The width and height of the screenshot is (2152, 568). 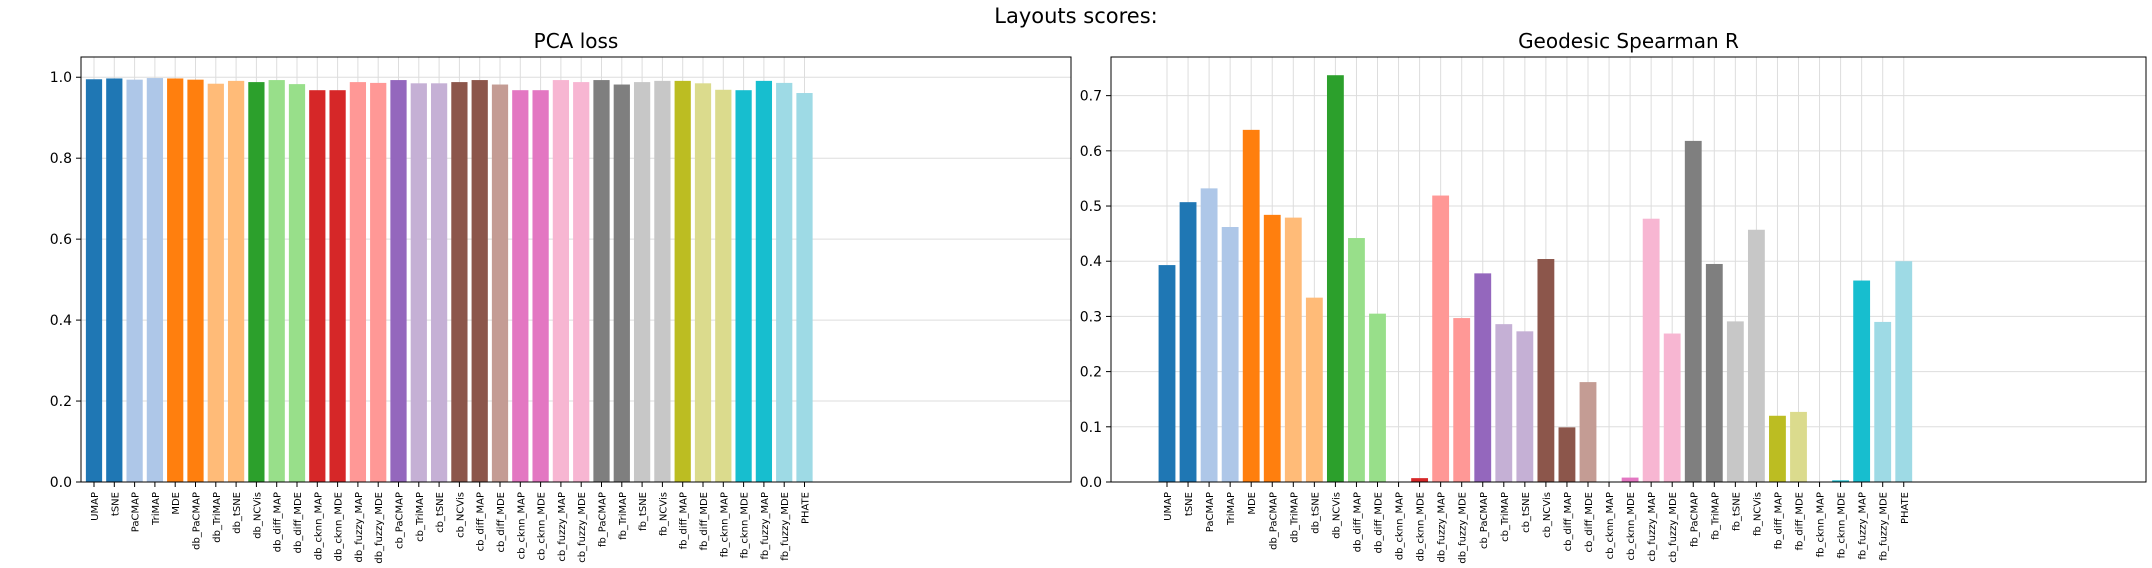 What do you see at coordinates (1252, 503) in the screenshot?
I see `x-tick-label: MDE` at bounding box center [1252, 503].